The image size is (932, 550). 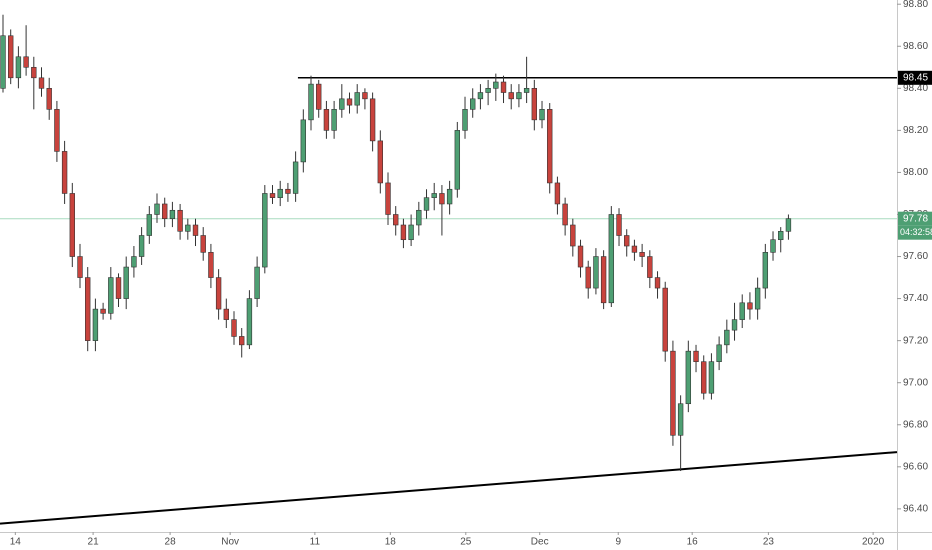 I want to click on y-tick-label: 96.40, so click(x=915, y=509).